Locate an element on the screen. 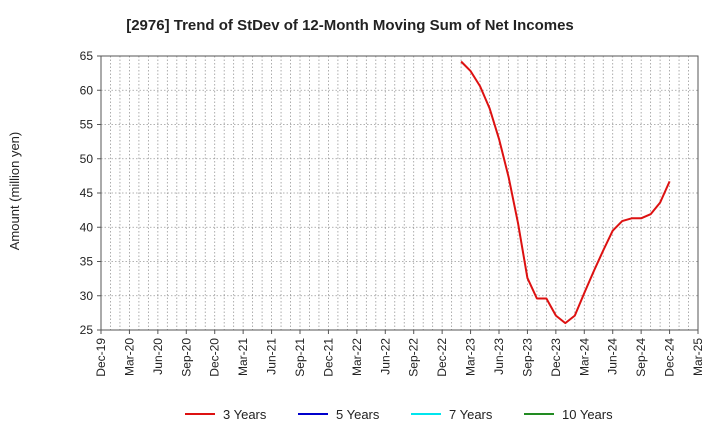  legend-label: 3 Years is located at coordinates (245, 414).